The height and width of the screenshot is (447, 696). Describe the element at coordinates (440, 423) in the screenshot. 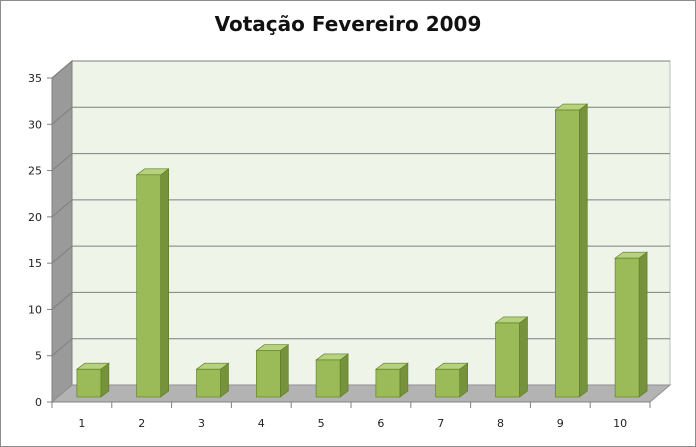

I see `x-tick-label: 7` at that location.